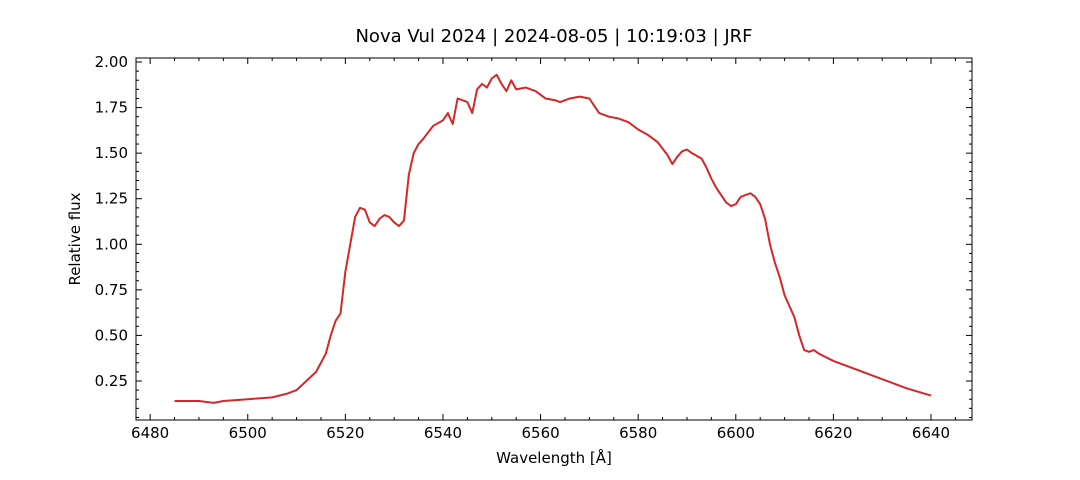 The height and width of the screenshot is (480, 1080). Describe the element at coordinates (150, 433) in the screenshot. I see `x-tick-label: 6480` at that location.